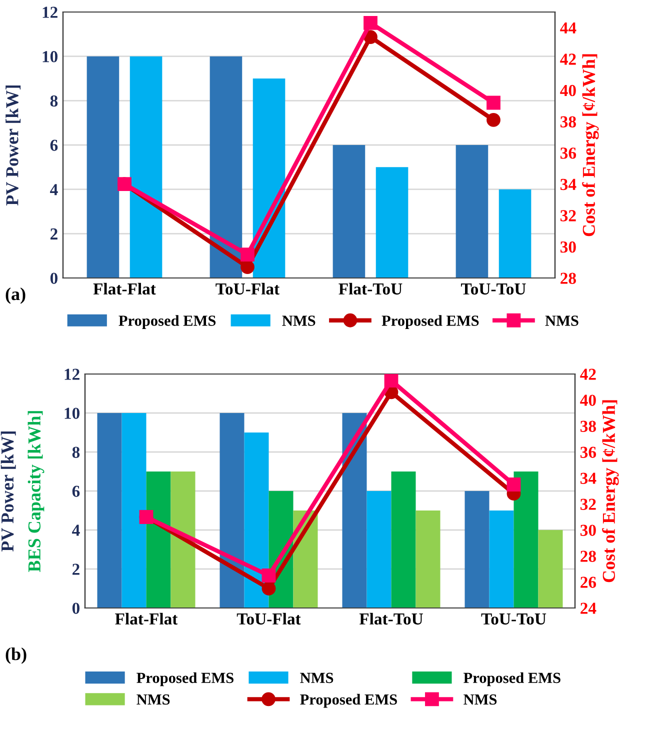 Image resolution: width=647 pixels, height=731 pixels. Describe the element at coordinates (22, 491) in the screenshot. I see `y-axis-title: PV Power [kW] BES Capacity [kWh]` at that location.